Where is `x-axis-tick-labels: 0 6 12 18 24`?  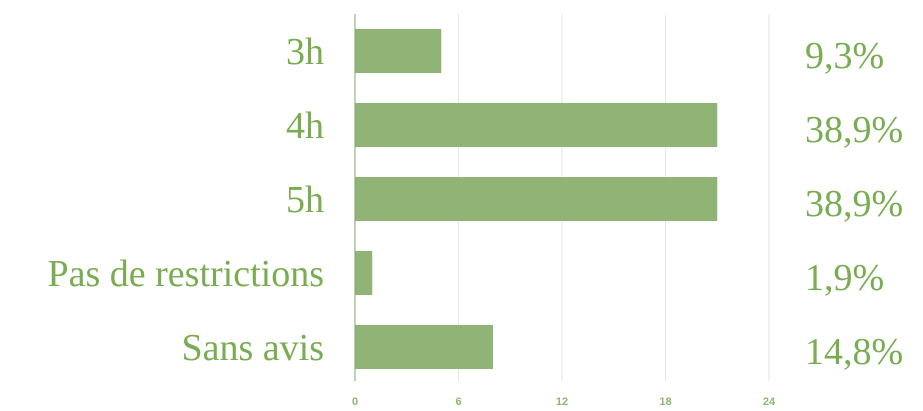
x-axis-tick-labels: 0 6 12 18 24 is located at coordinates (564, 402).